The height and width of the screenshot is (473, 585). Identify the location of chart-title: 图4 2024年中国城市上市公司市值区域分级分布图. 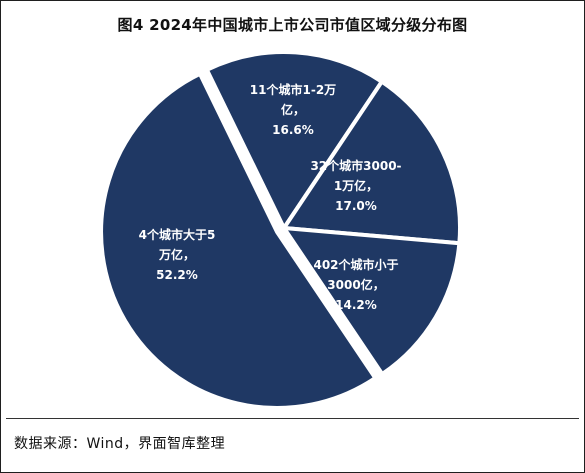
(292, 25).